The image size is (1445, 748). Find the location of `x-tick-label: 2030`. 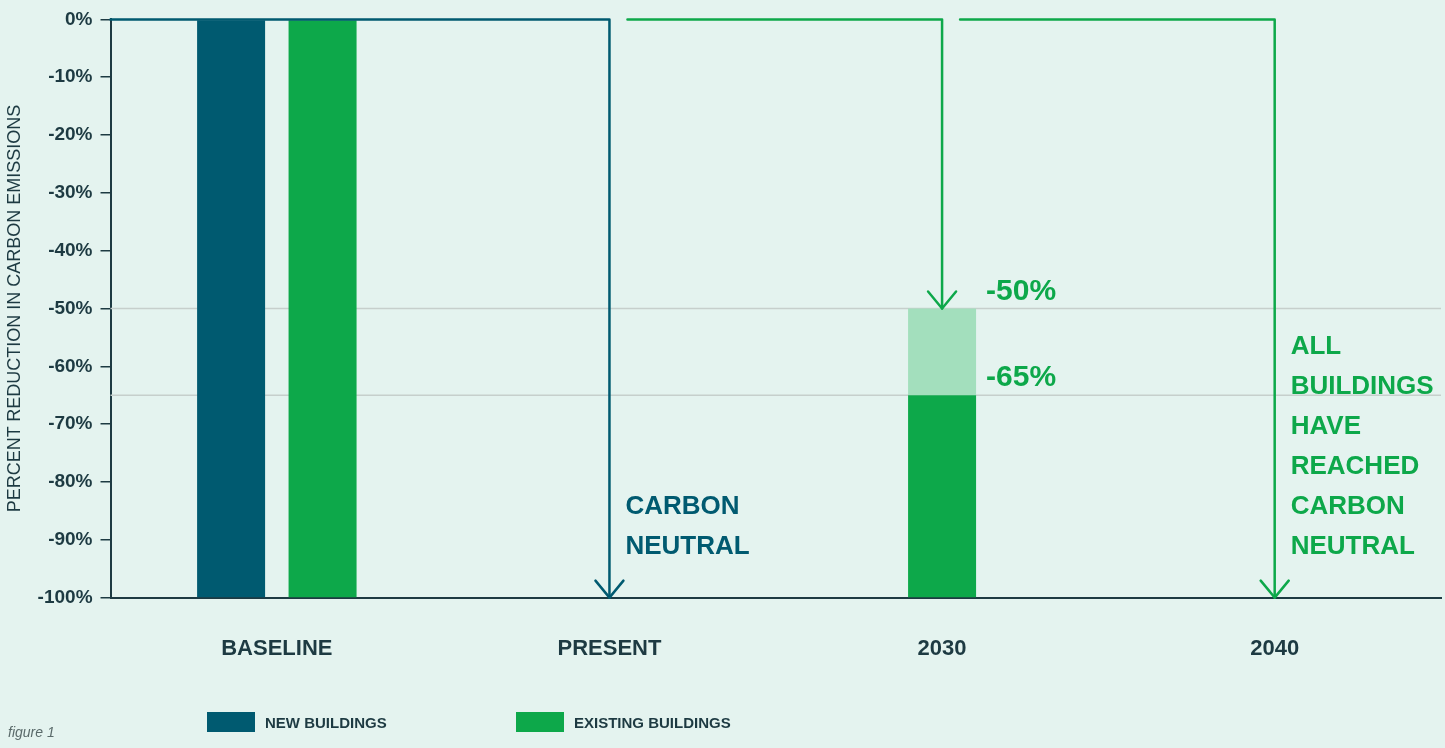

x-tick-label: 2030 is located at coordinates (942, 647).